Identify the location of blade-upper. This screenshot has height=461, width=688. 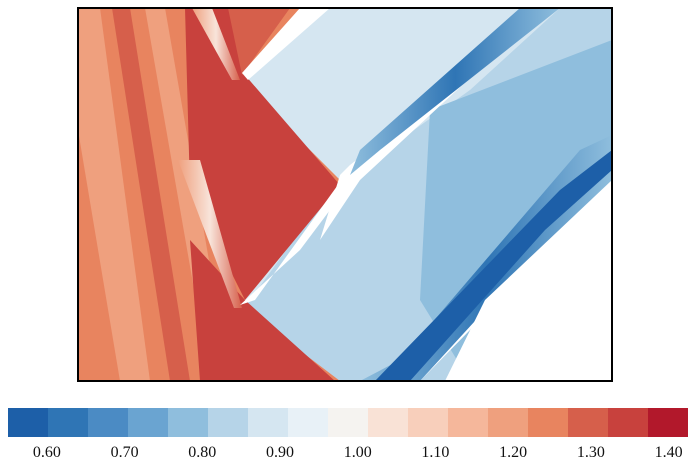
(286, 44).